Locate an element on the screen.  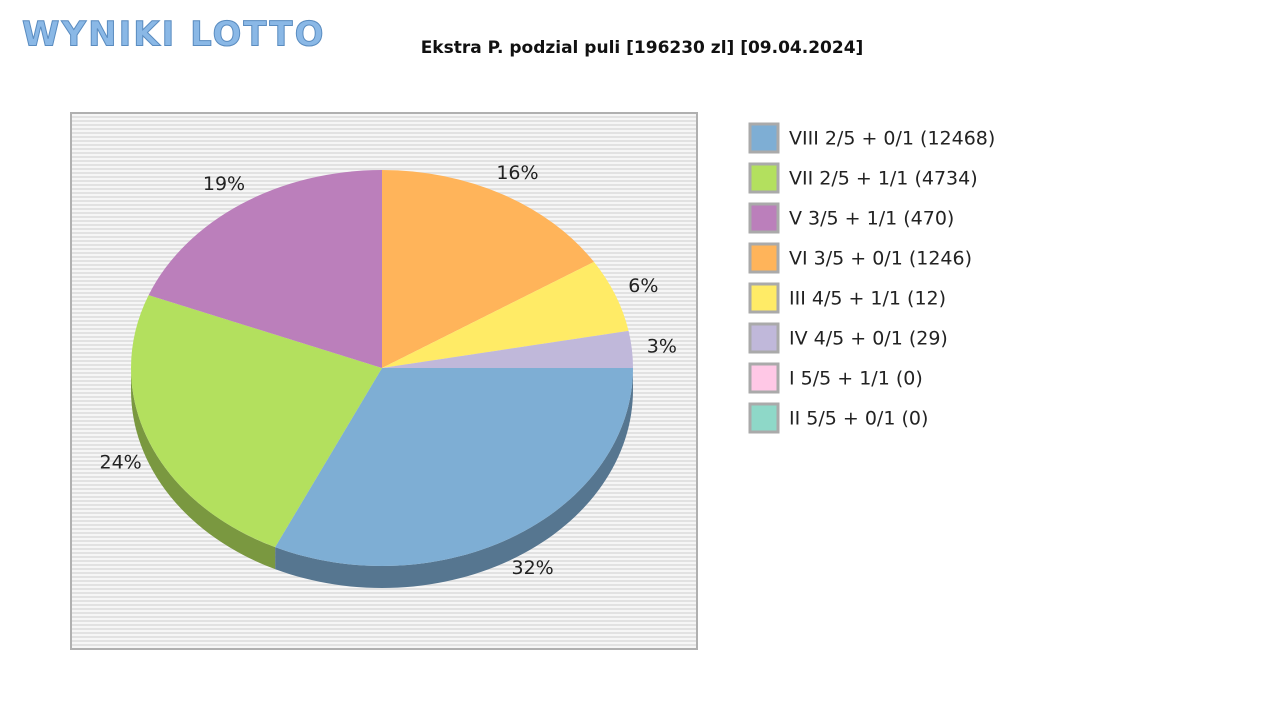
legend-label: IV 4/5 + 0/1 (29) is located at coordinates (868, 339).